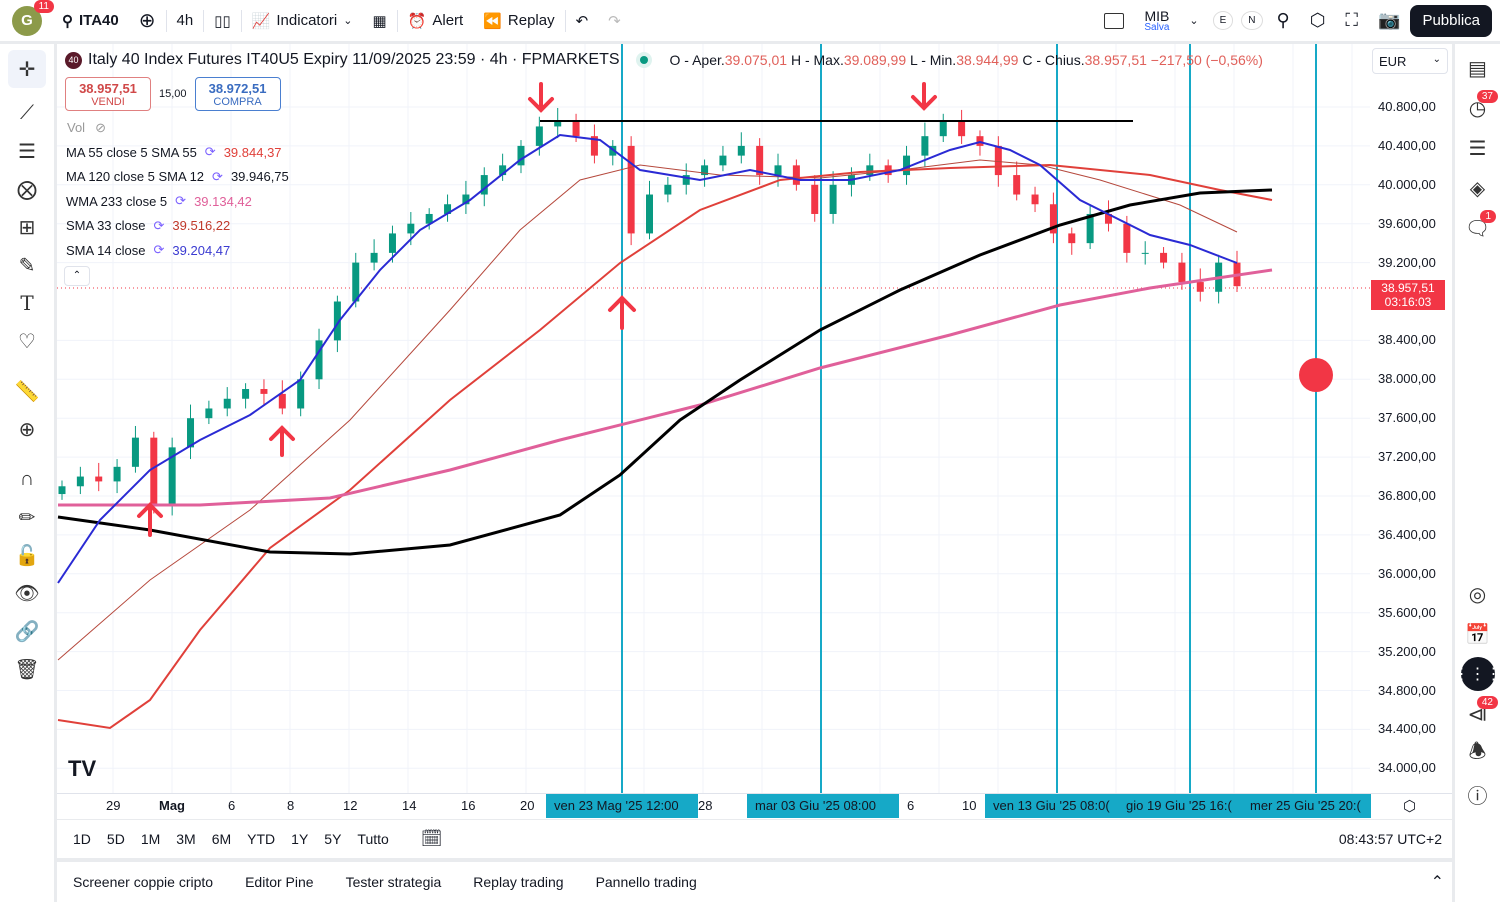 This screenshot has width=1500, height=902. I want to click on time-tick: 6, so click(232, 805).